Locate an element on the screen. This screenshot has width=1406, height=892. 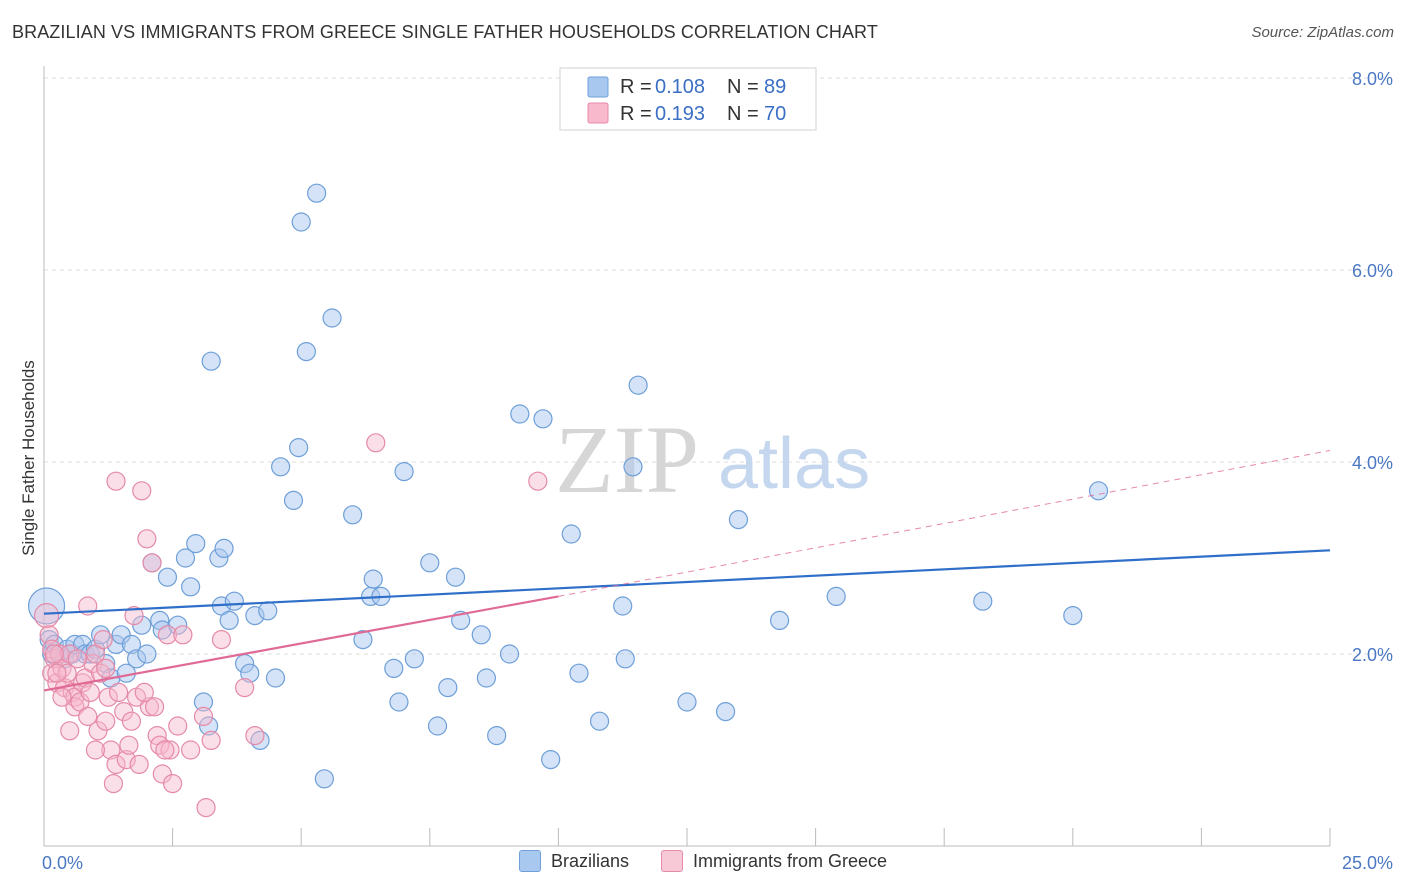
y-tick-label: 2.0% is located at coordinates (1372, 655).